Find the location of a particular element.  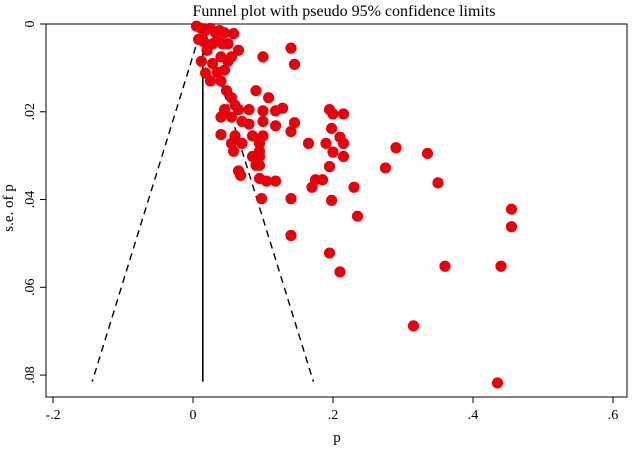

x-tick-label-1: 0 is located at coordinates (193, 415).